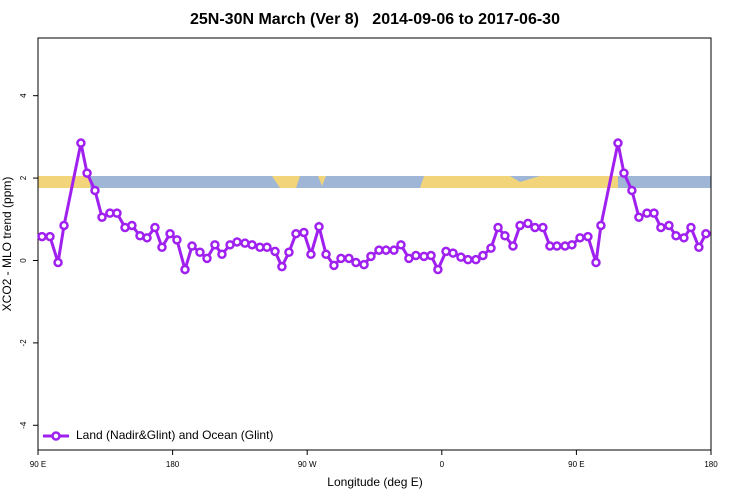  What do you see at coordinates (23, 260) in the screenshot?
I see `y-tick-label: 0` at bounding box center [23, 260].